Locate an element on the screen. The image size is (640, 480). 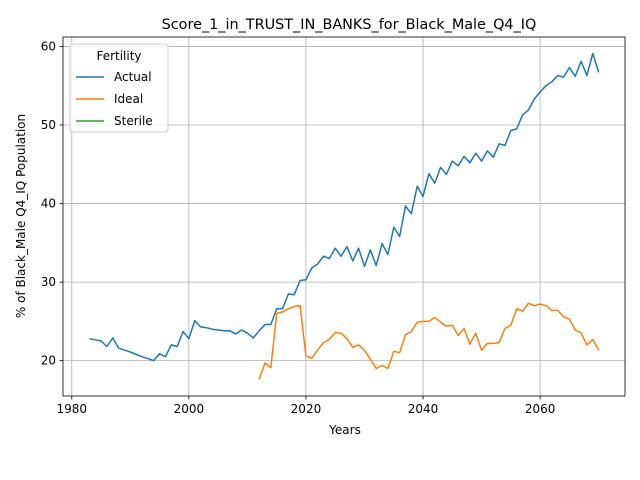
x-tick-label: 1980 is located at coordinates (72, 409).